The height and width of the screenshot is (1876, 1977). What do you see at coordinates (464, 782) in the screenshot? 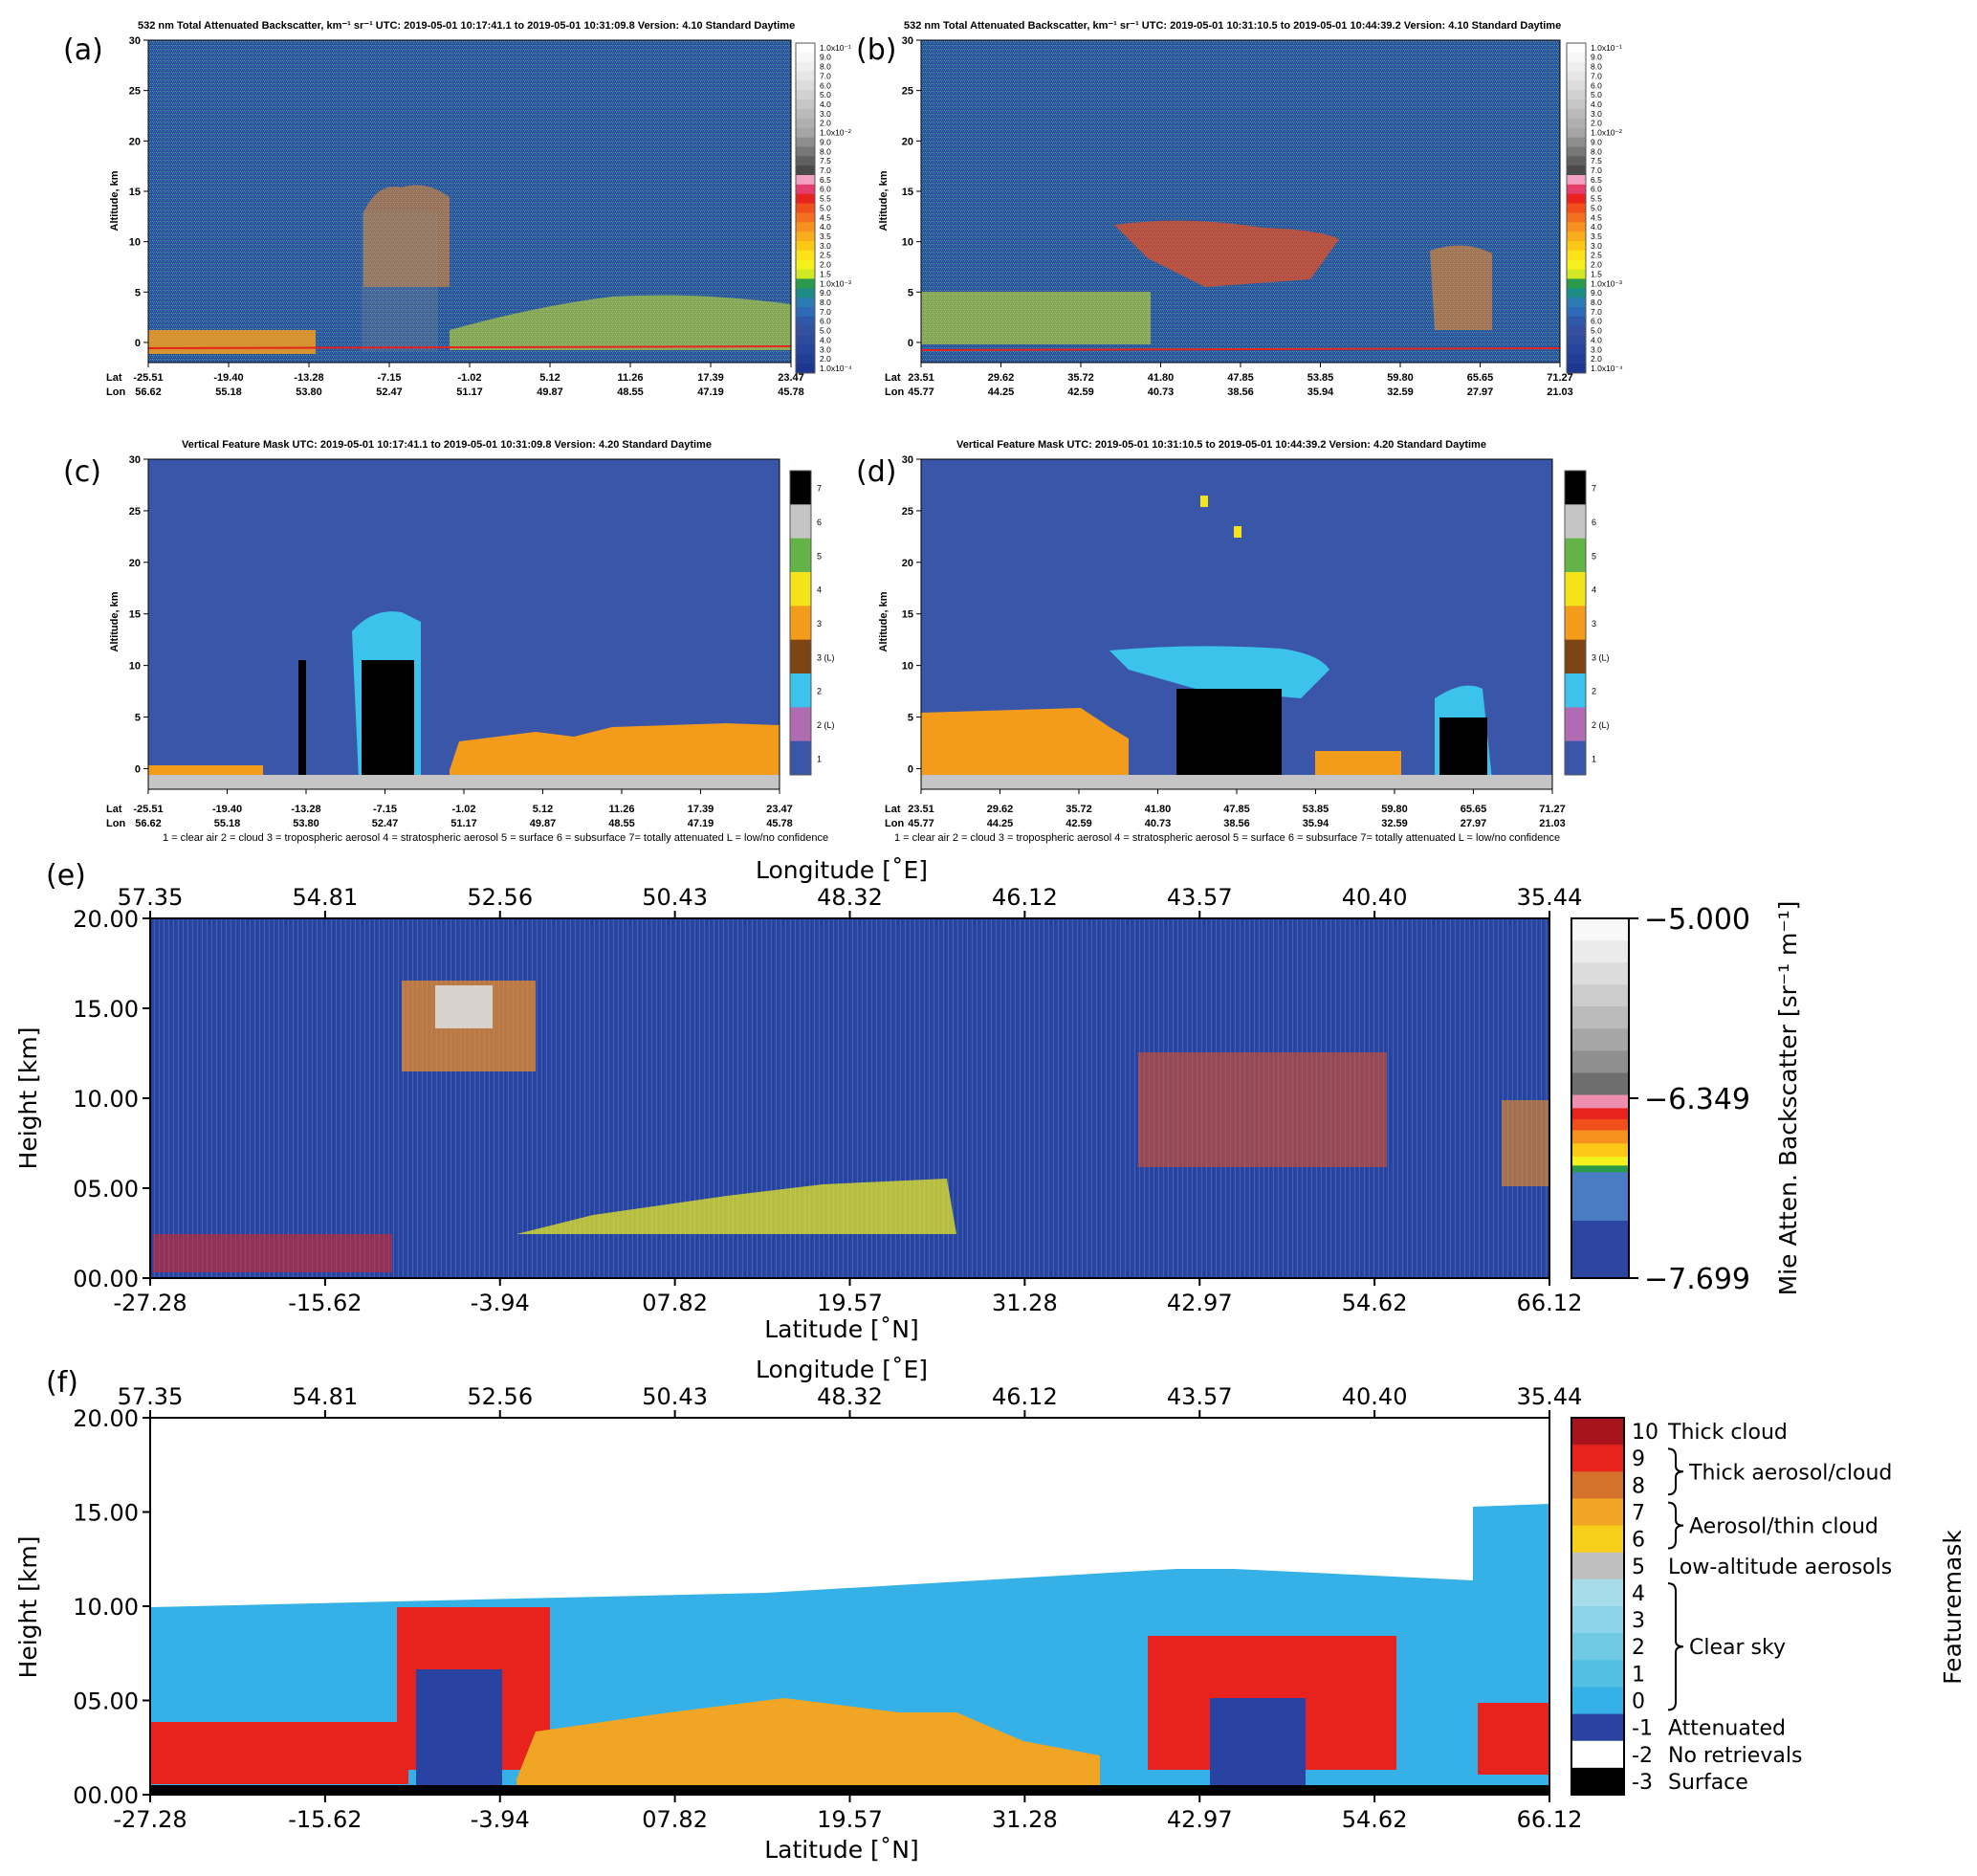
I see `panel-c-surface-subsurface` at bounding box center [464, 782].